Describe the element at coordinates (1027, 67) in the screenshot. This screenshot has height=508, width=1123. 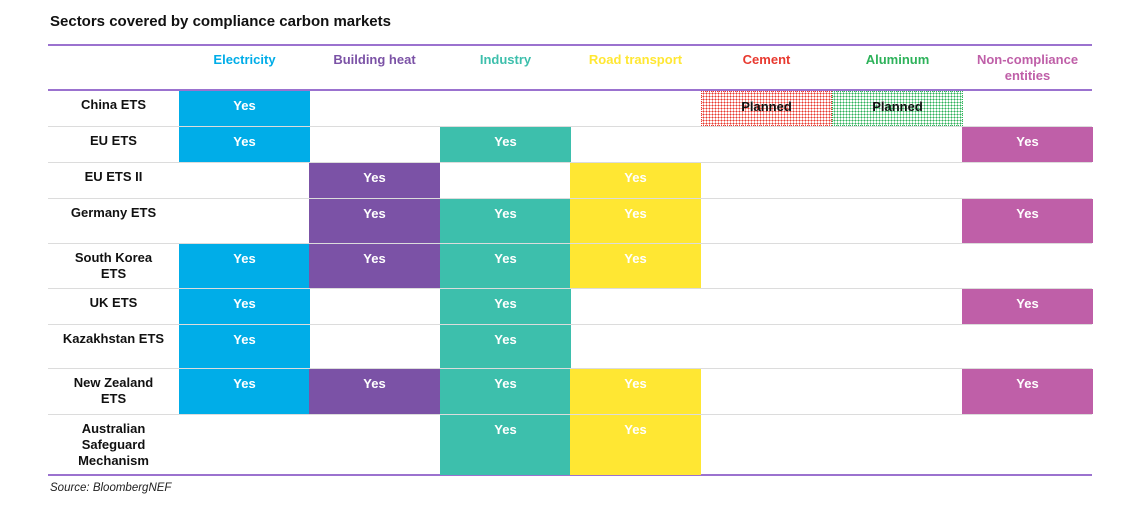
I see `column-header-non-compliance-entities: Non-compliance entities` at that location.